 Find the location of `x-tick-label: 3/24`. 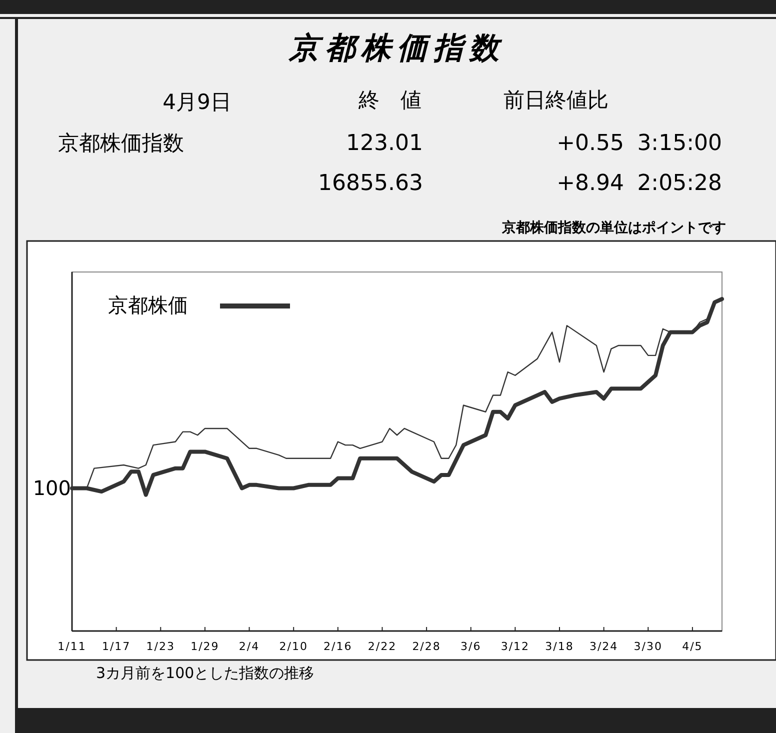

x-tick-label: 3/24 is located at coordinates (603, 646).